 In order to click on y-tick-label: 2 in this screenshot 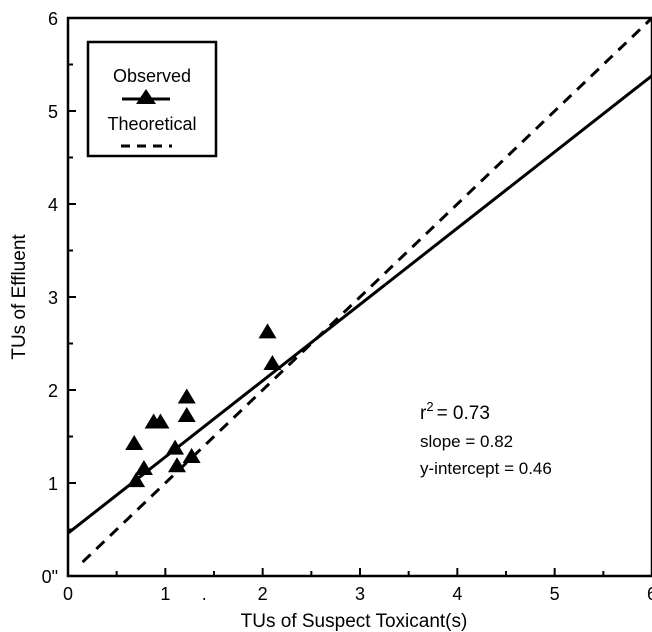, I will do `click(53, 391)`.